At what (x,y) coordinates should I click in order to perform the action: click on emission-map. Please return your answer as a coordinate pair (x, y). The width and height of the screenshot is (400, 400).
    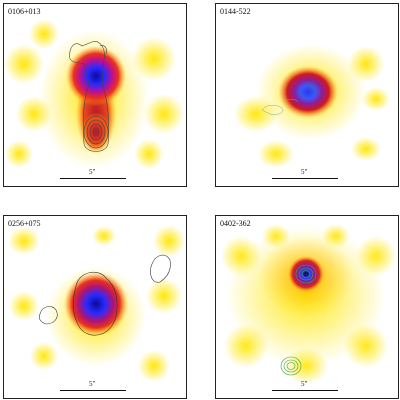
    Looking at the image, I should click on (312, 106).